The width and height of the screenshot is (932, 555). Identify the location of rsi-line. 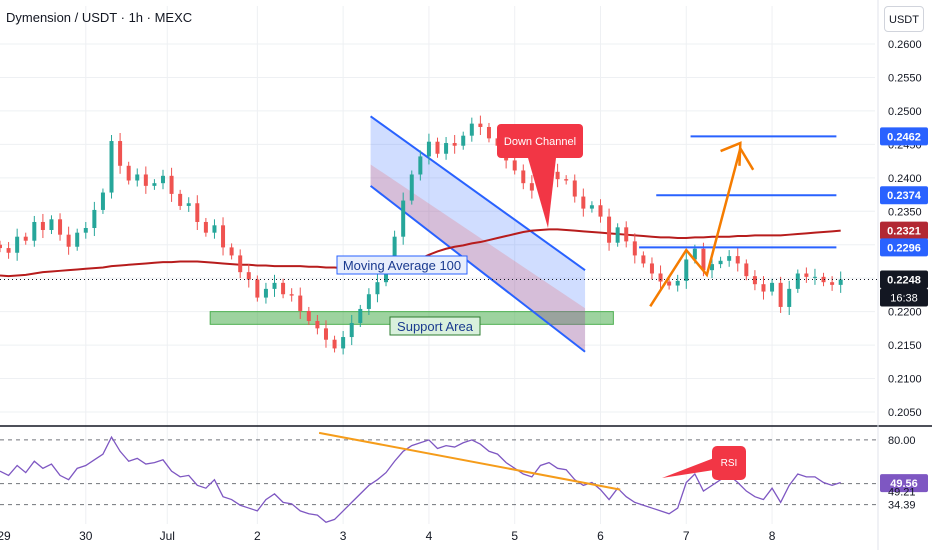
(420, 479).